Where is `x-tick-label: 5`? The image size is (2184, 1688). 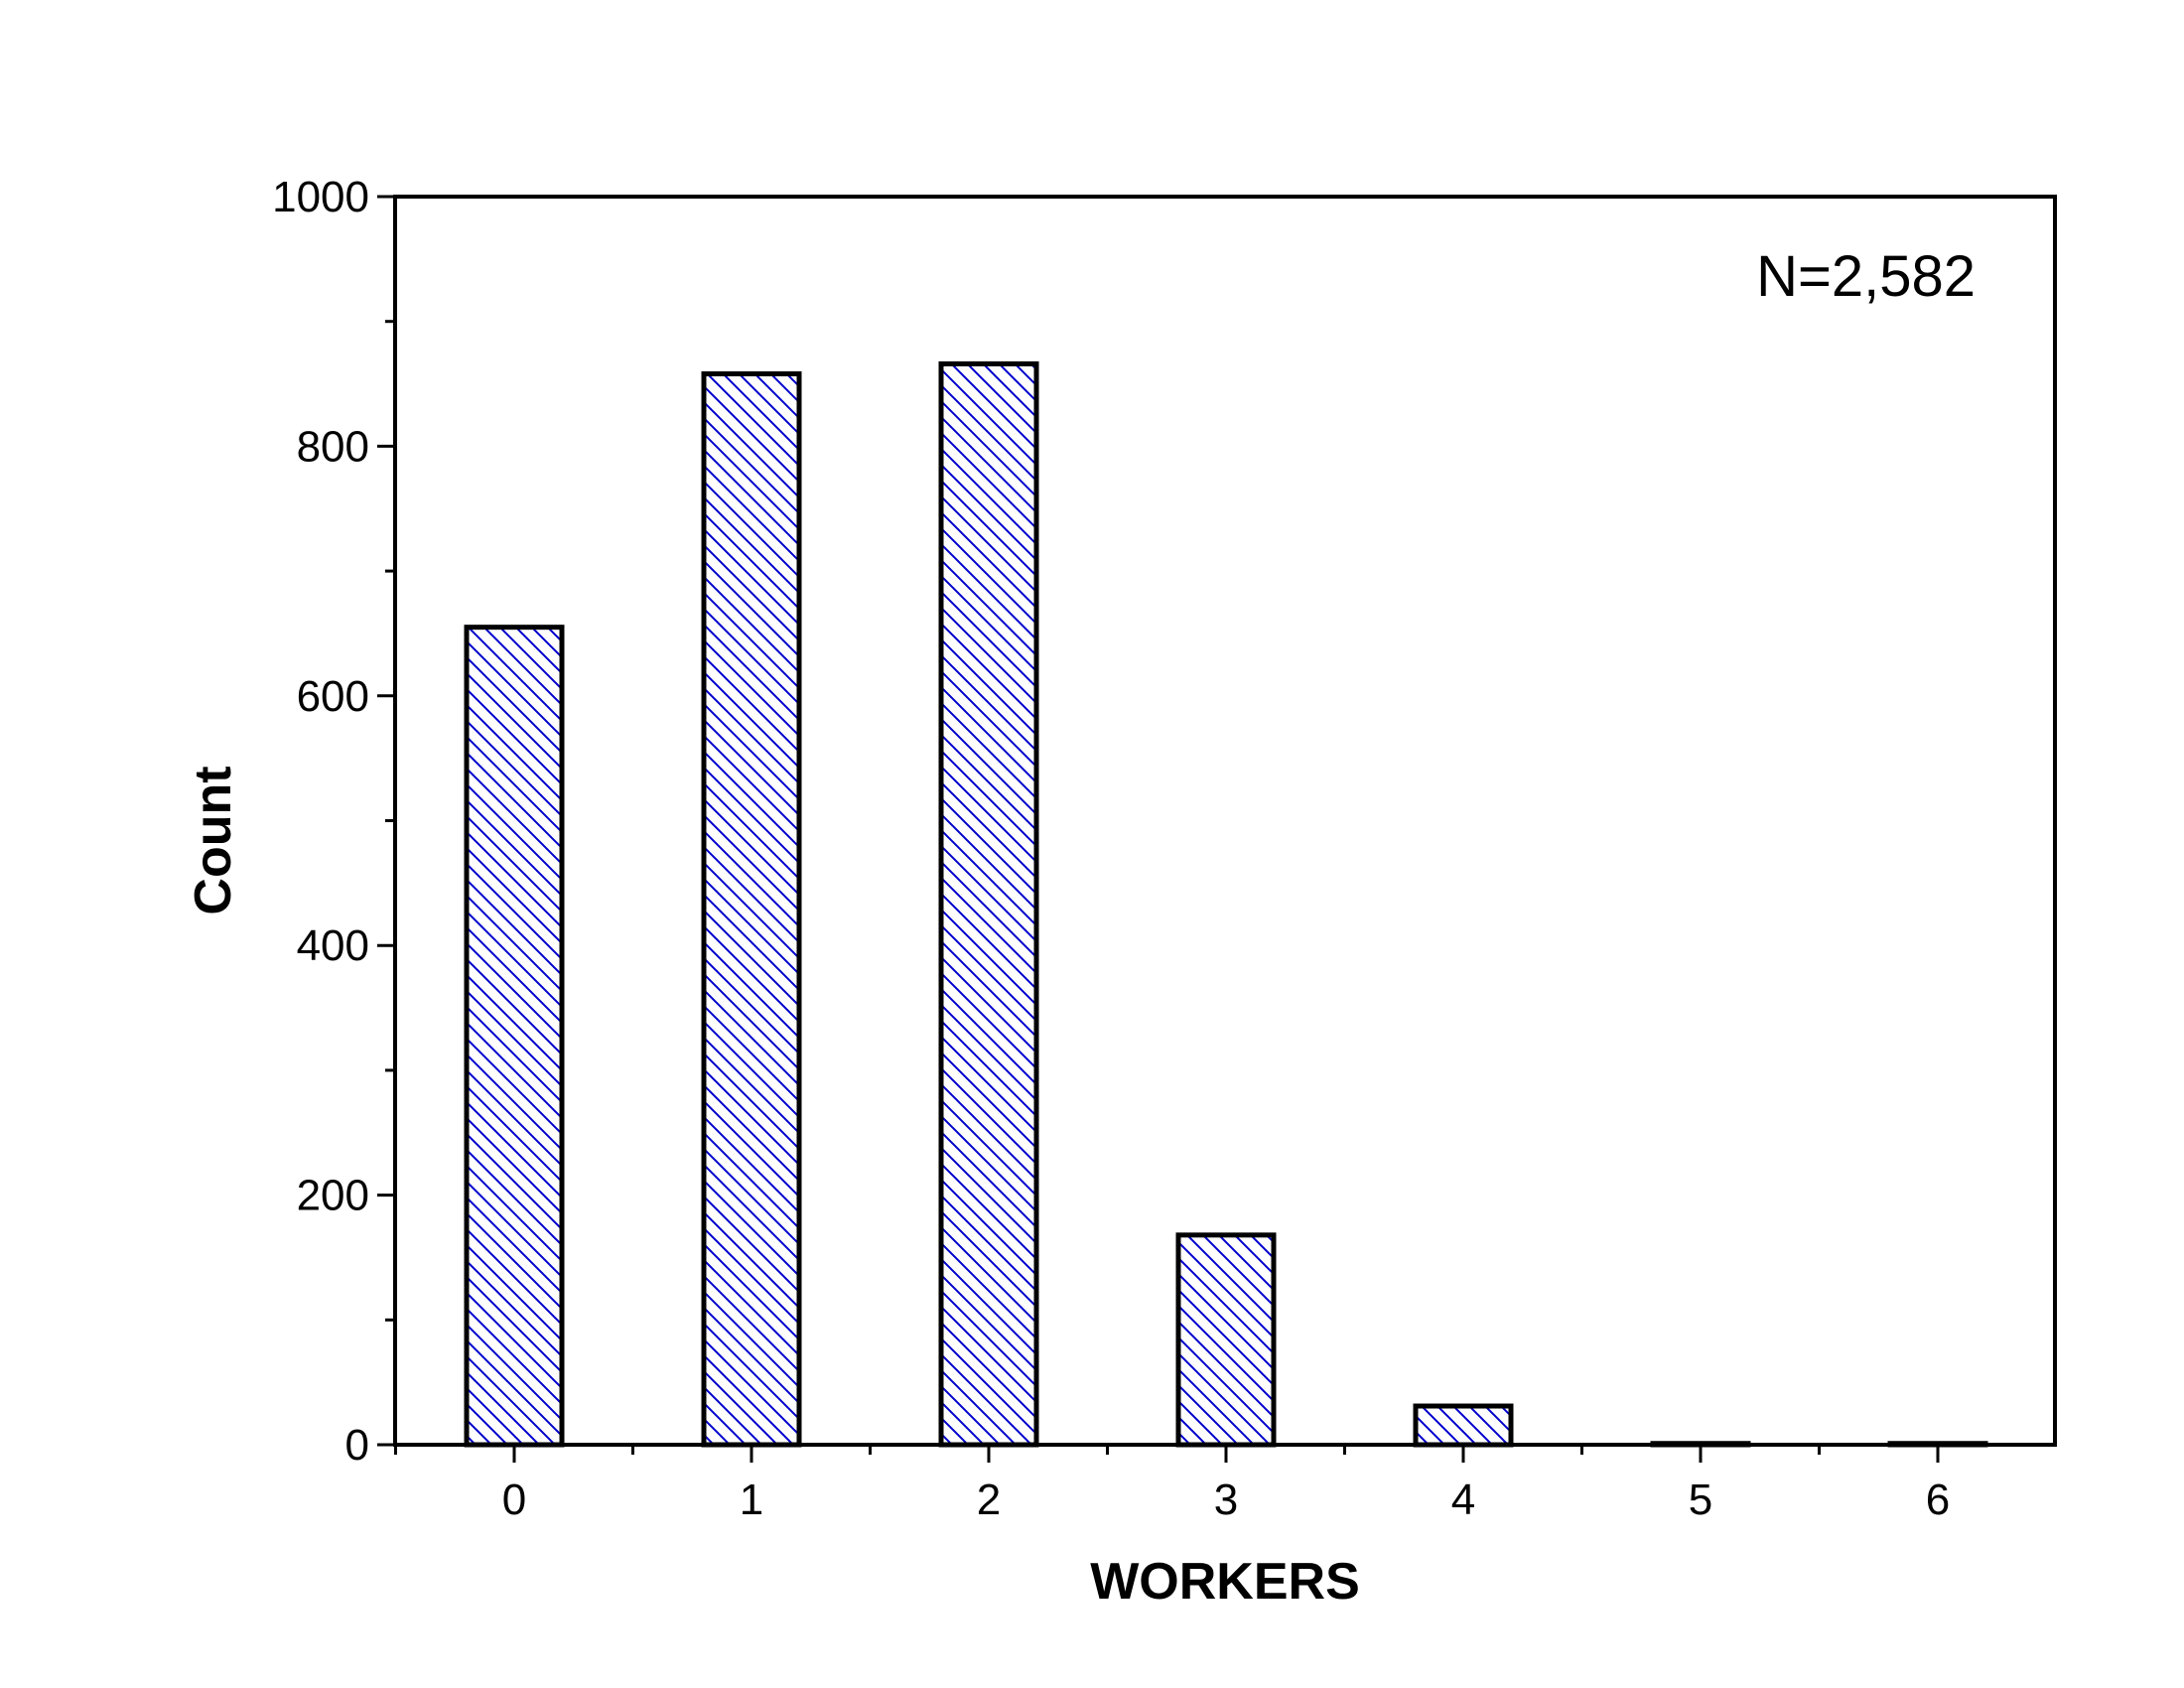 x-tick-label: 5 is located at coordinates (1700, 1500).